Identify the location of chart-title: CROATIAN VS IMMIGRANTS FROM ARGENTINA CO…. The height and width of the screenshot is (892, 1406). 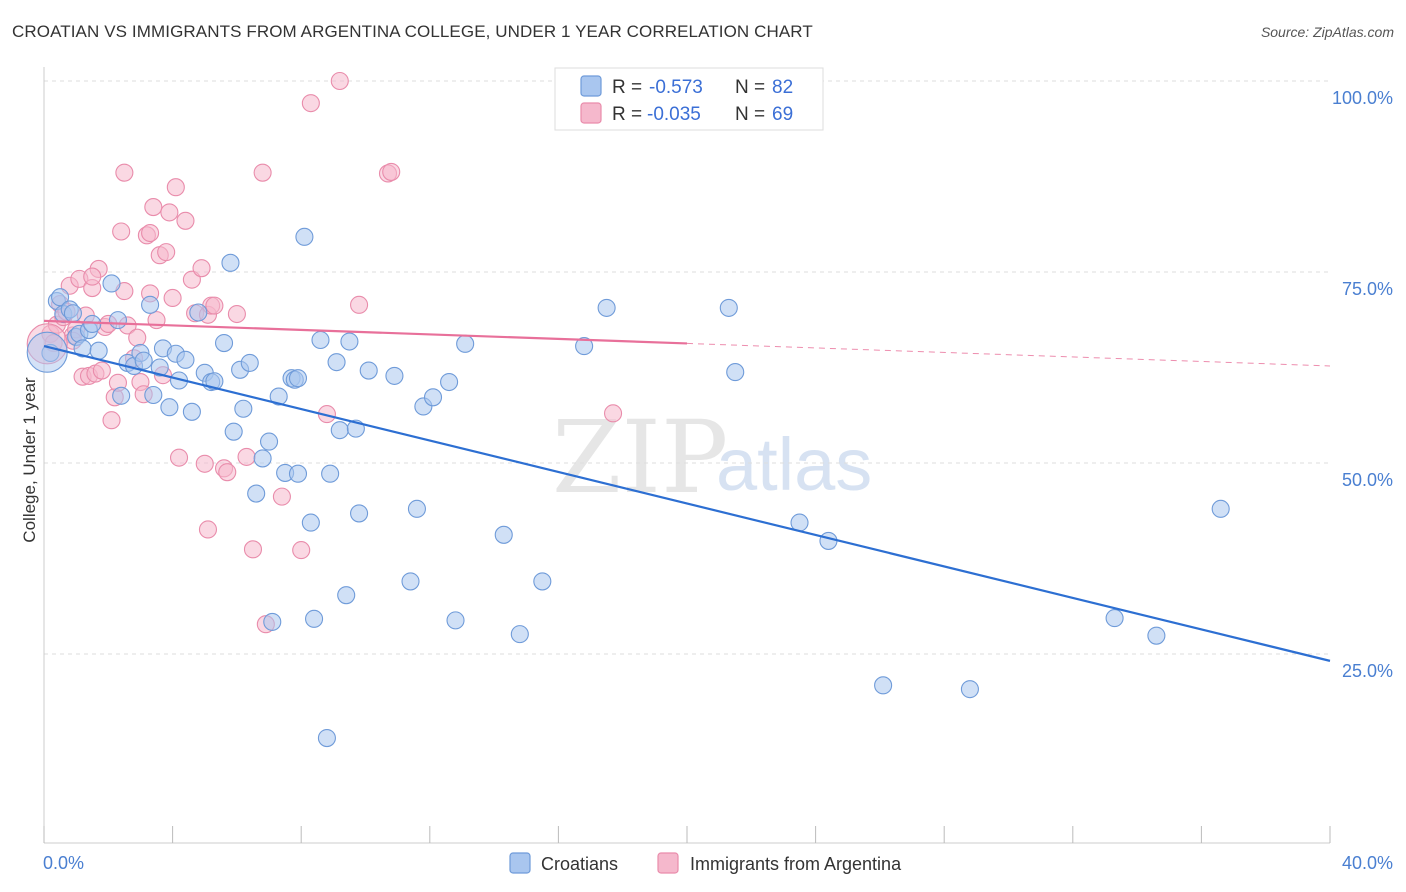
(412, 31).